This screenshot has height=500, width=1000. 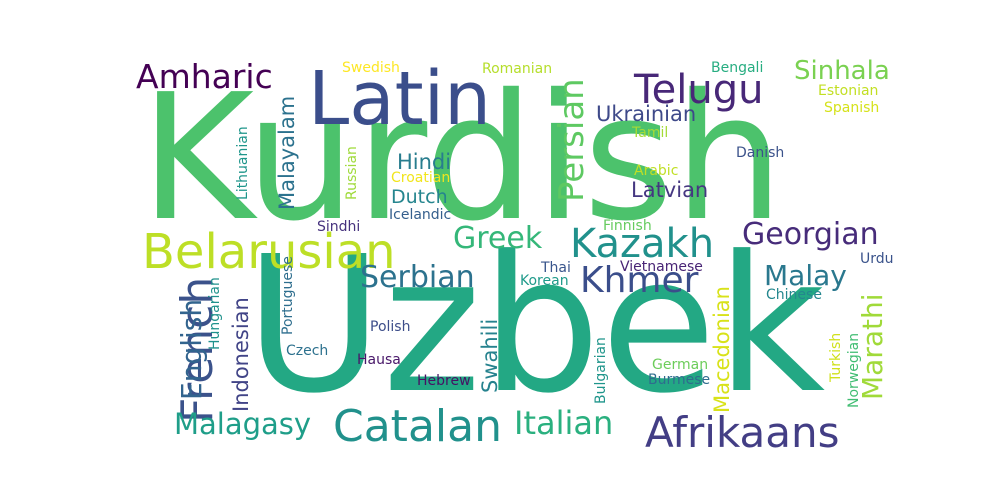 I want to click on word-macedonian: Macedonian, so click(x=722, y=349).